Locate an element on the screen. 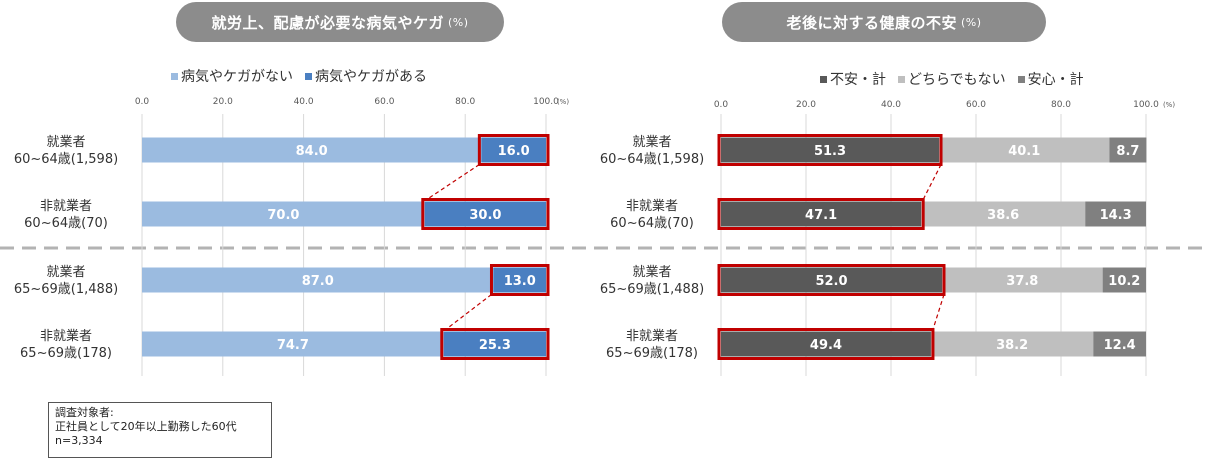 This screenshot has width=1206, height=464. legend-label-no-illness: 病気やケガがない is located at coordinates (237, 77).